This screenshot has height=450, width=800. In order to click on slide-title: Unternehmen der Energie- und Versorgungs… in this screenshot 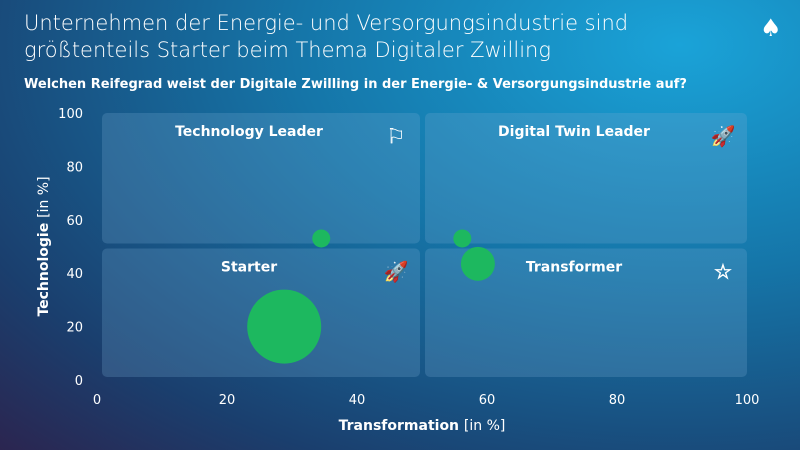, I will do `click(374, 37)`.